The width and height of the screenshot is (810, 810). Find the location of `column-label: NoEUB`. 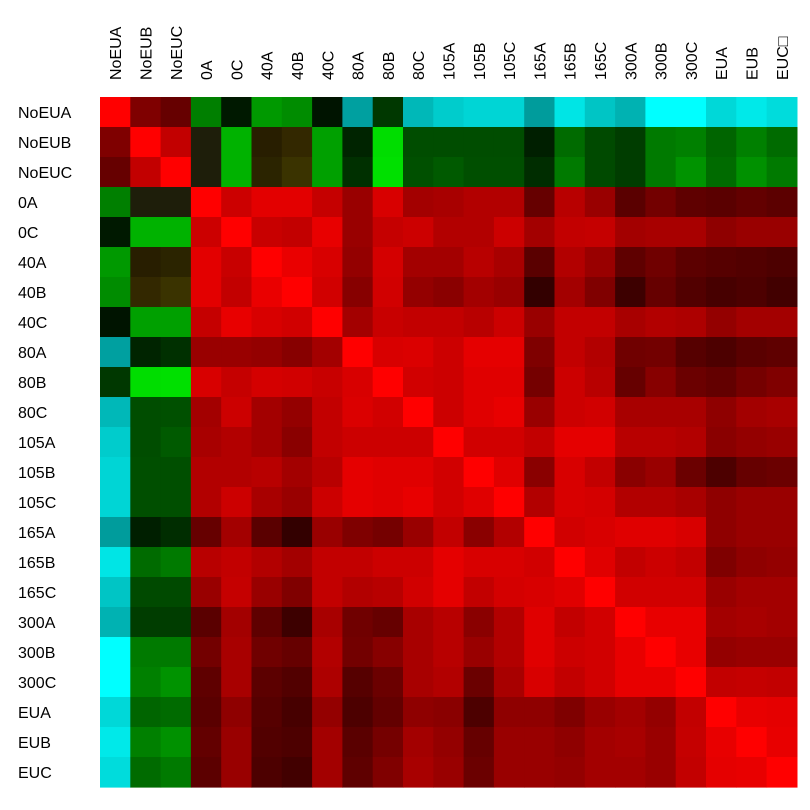

column-label: NoEUB is located at coordinates (146, 53).